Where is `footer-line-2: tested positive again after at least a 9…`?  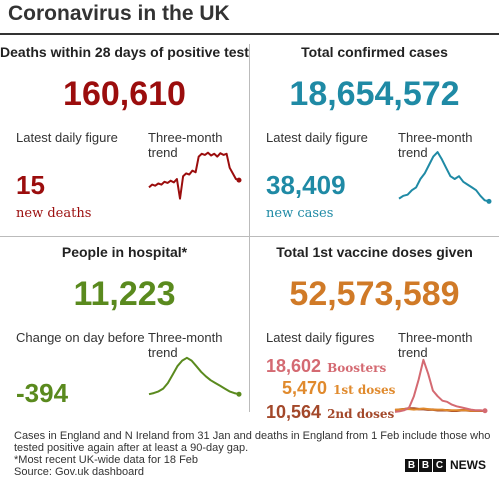
footer-line-2: tested positive again after at least a 9… is located at coordinates (131, 448).